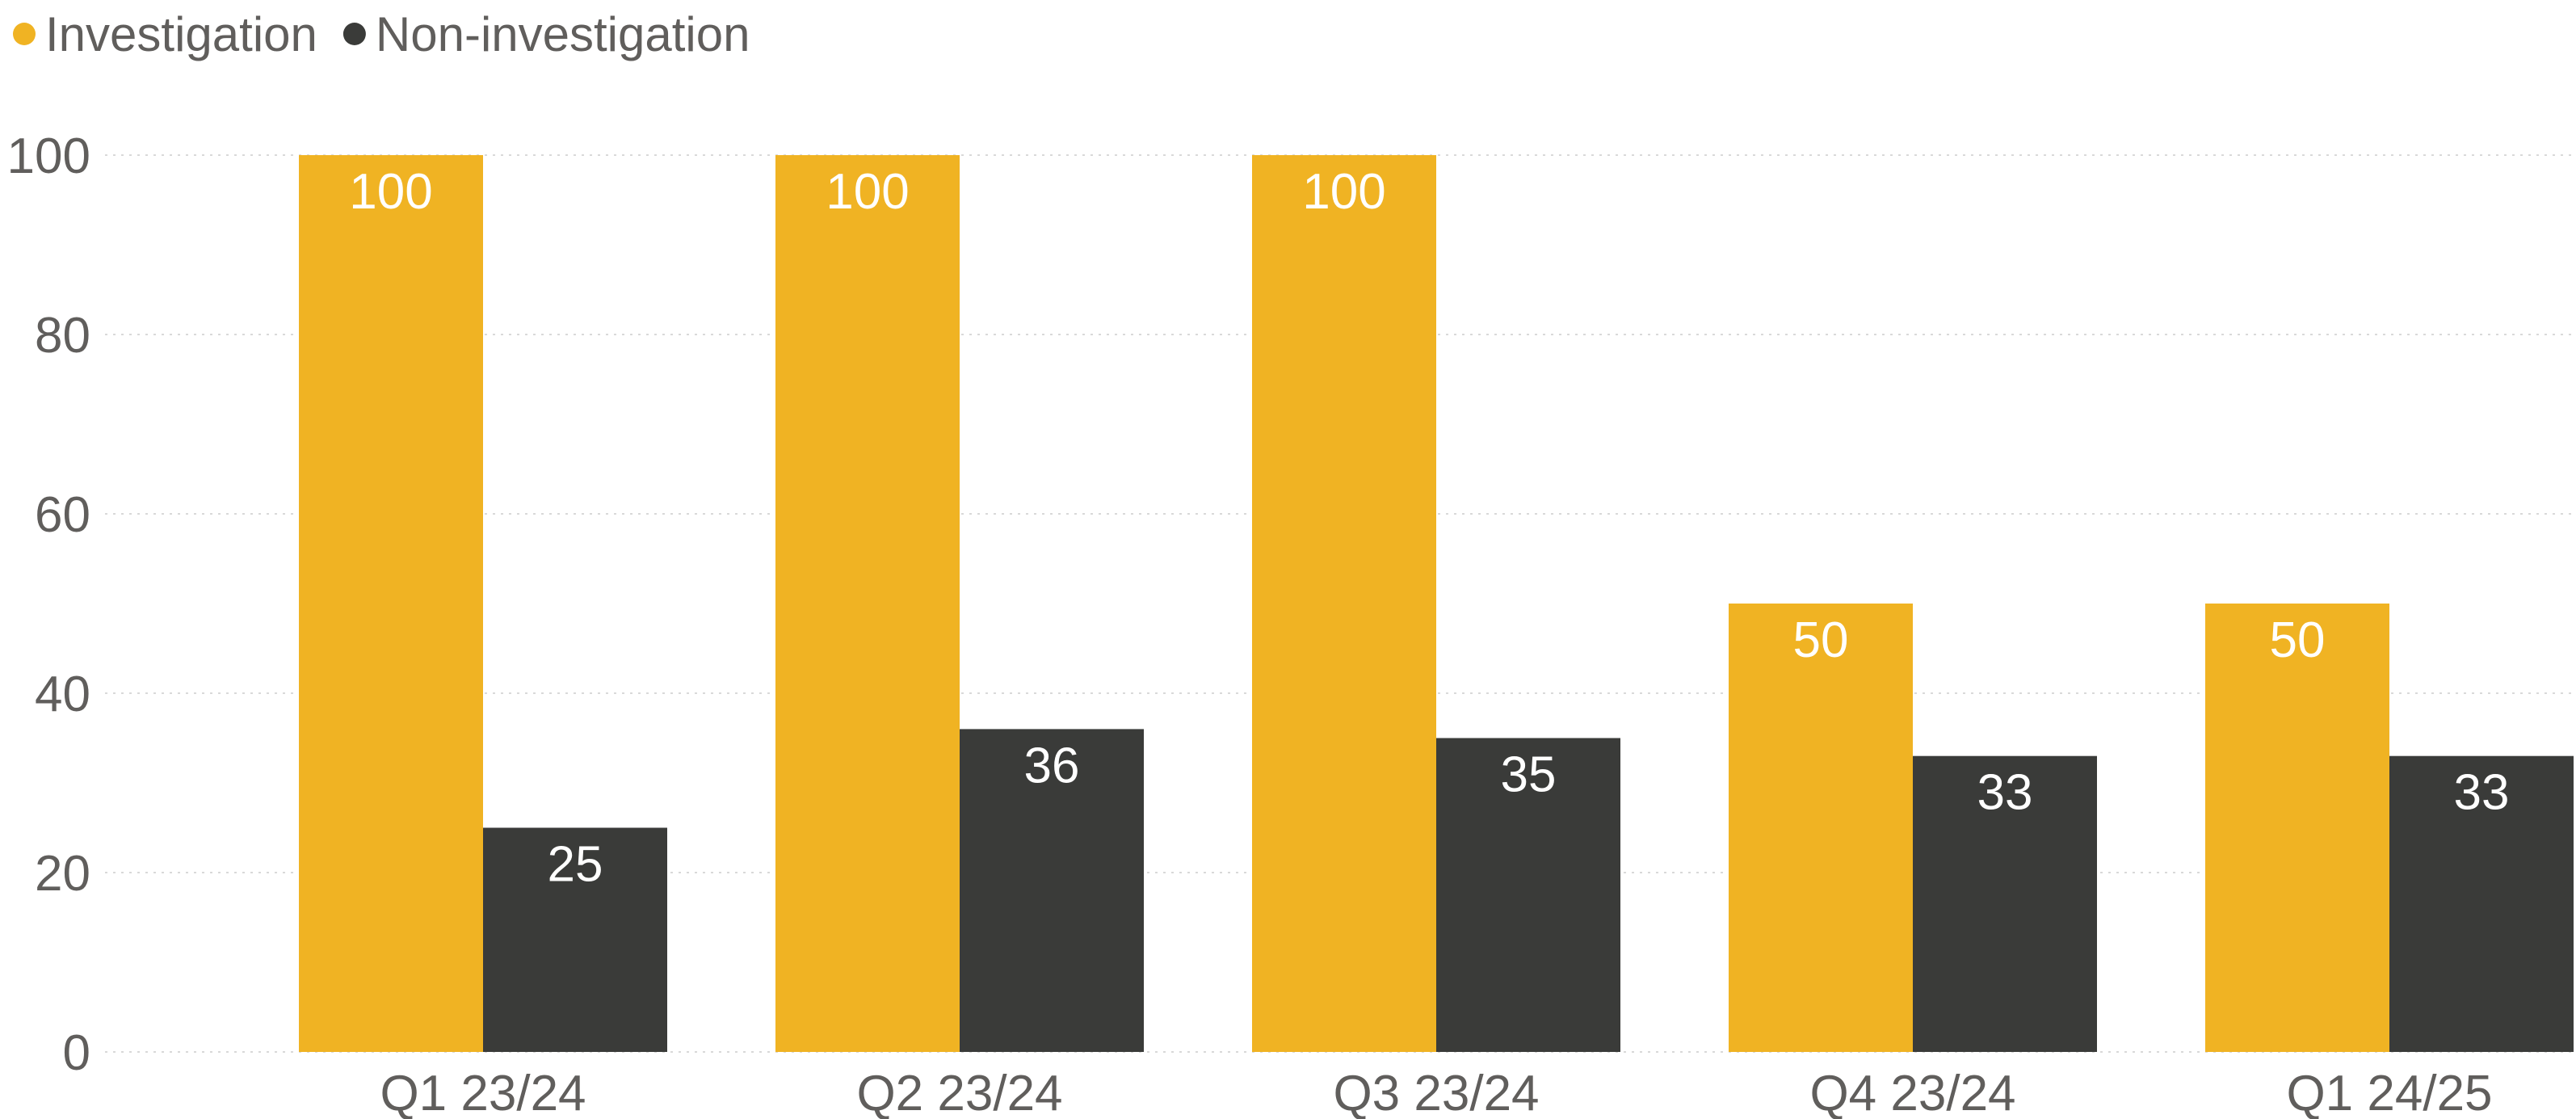 The image size is (2576, 1119). What do you see at coordinates (77, 1053) in the screenshot?
I see `y-tick-label: 0` at bounding box center [77, 1053].